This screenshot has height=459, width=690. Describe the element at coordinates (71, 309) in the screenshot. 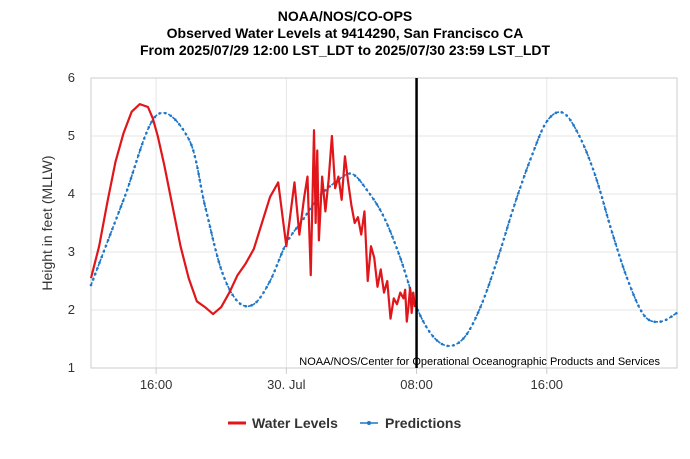

I see `y-tick-label: 2` at that location.